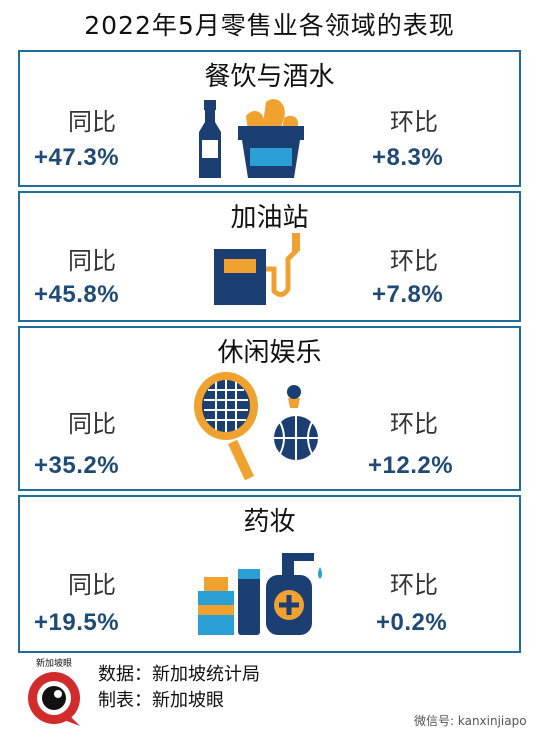 This screenshot has width=539, height=735. What do you see at coordinates (408, 157) in the screenshot?
I see `mom-value: +8.3%` at bounding box center [408, 157].